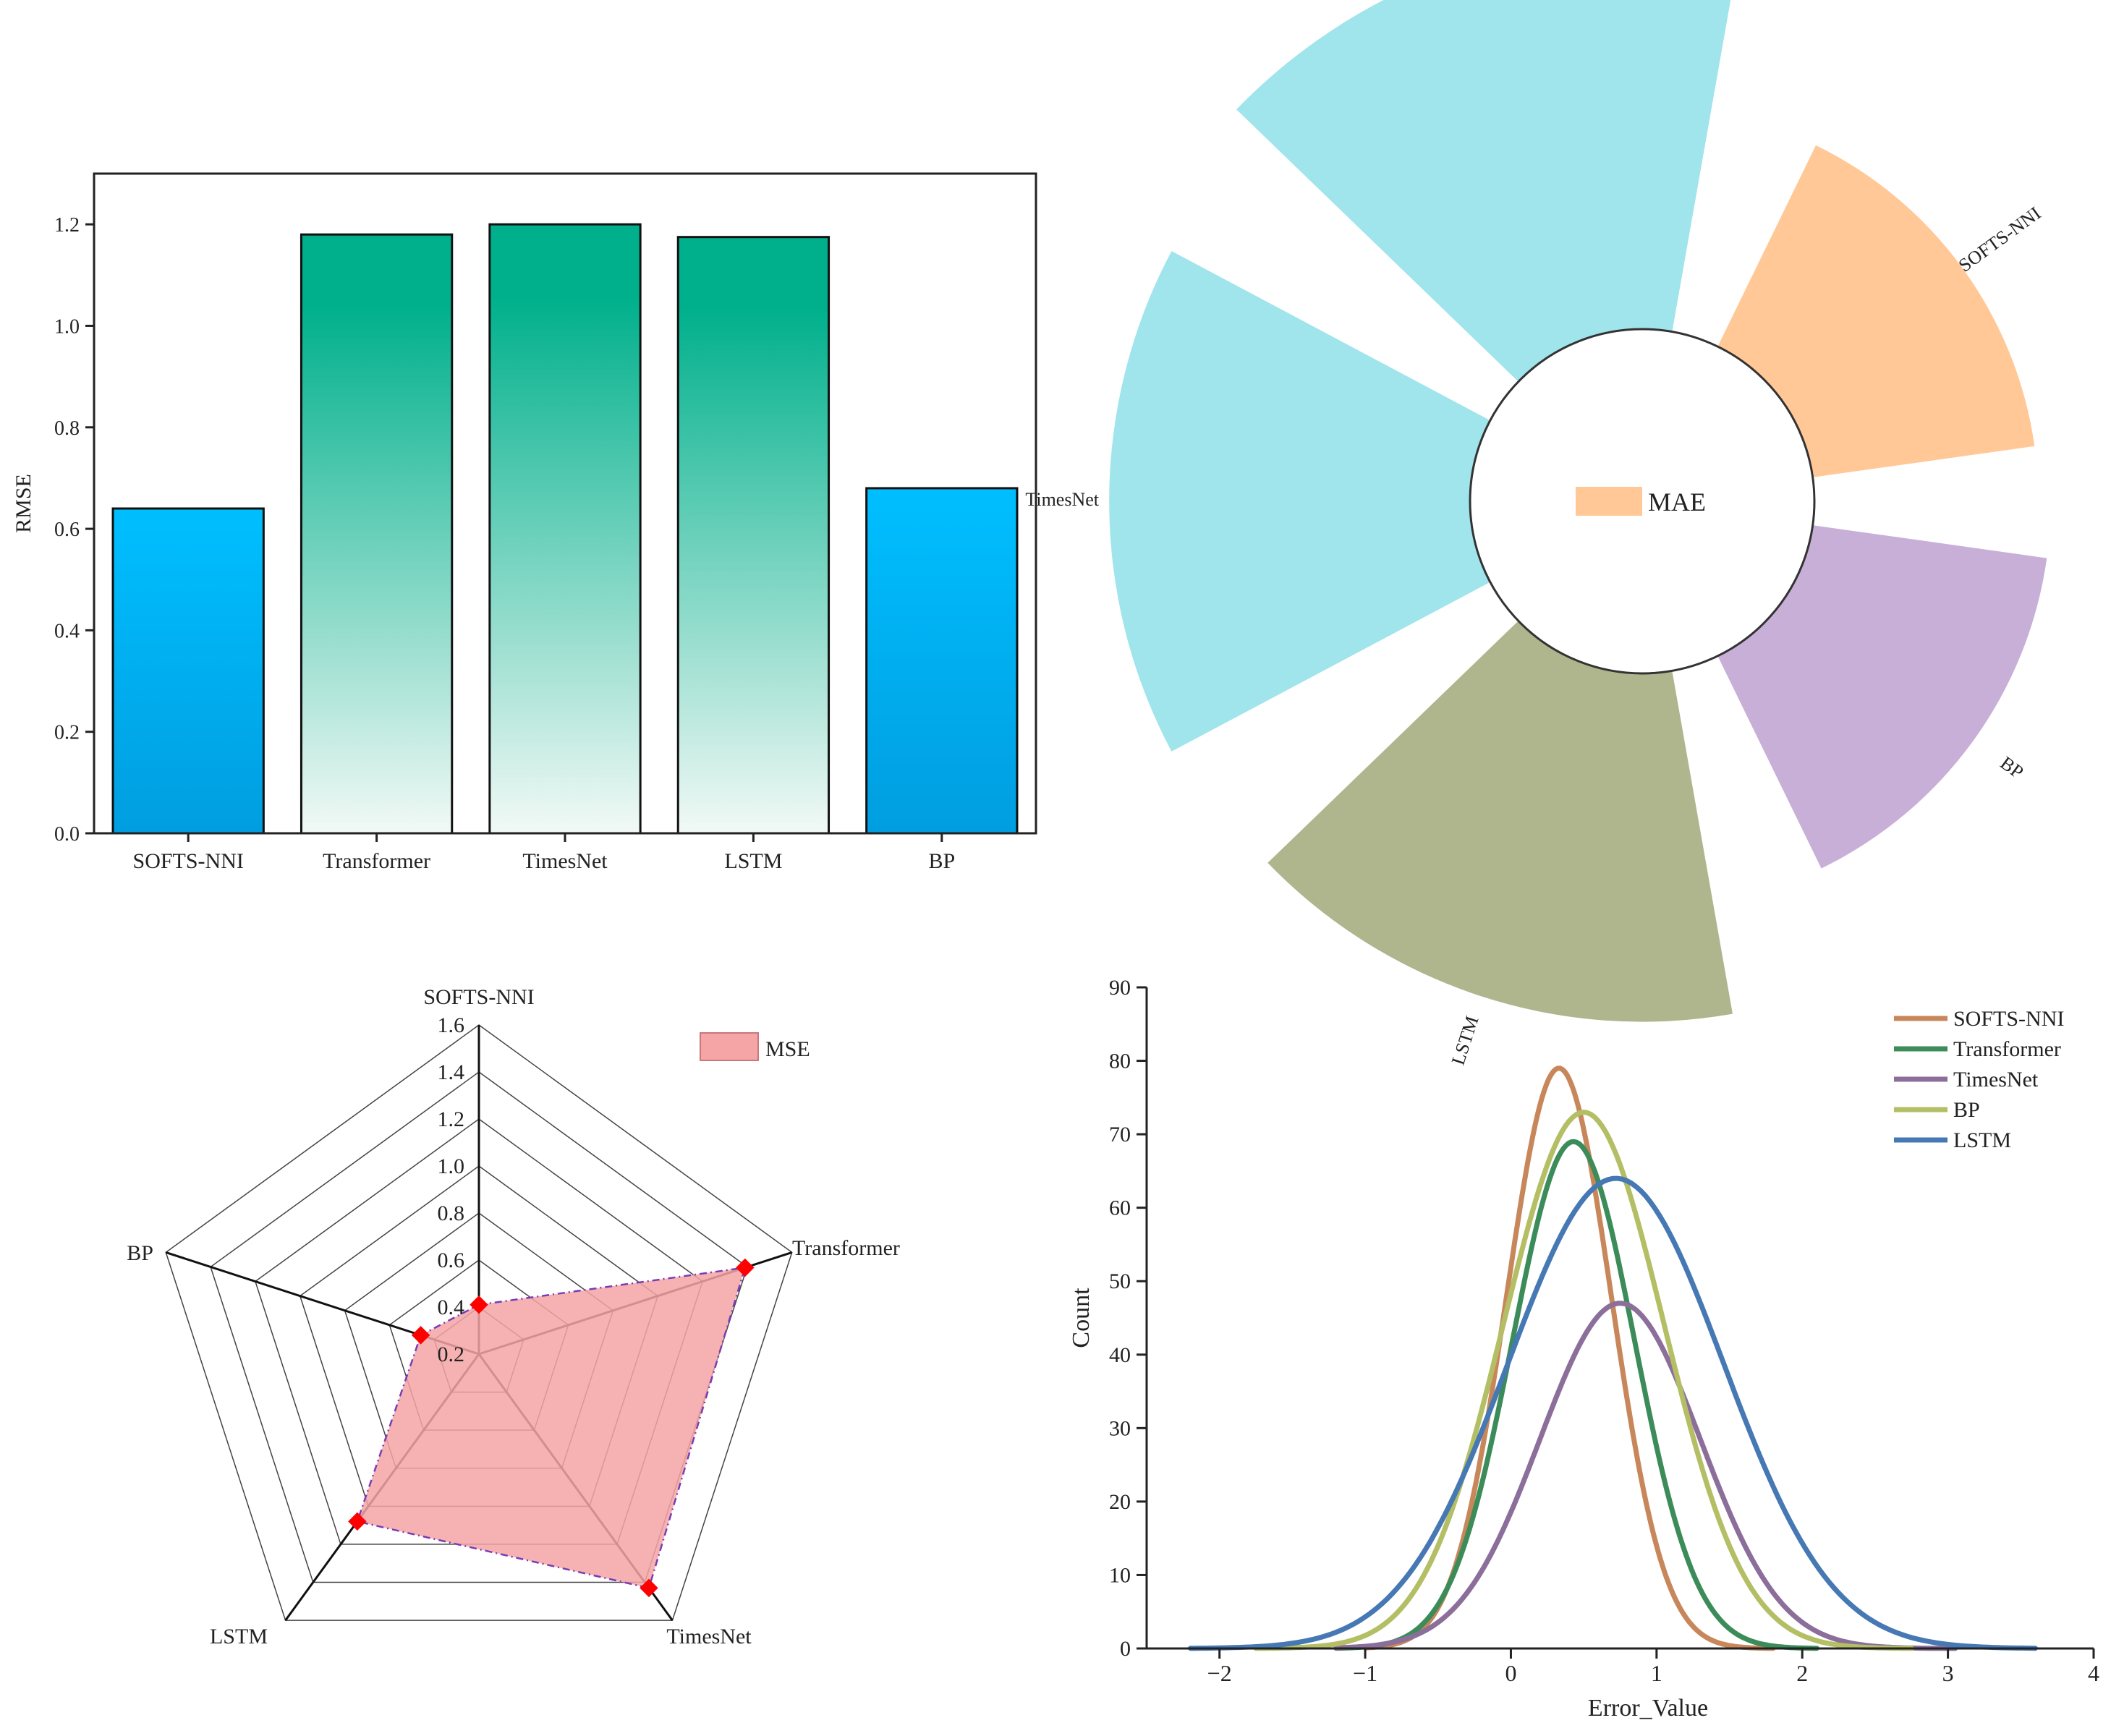 The width and height of the screenshot is (2111, 1736). What do you see at coordinates (1120, 1355) in the screenshot?
I see `line-y-tick-label: 40` at bounding box center [1120, 1355].